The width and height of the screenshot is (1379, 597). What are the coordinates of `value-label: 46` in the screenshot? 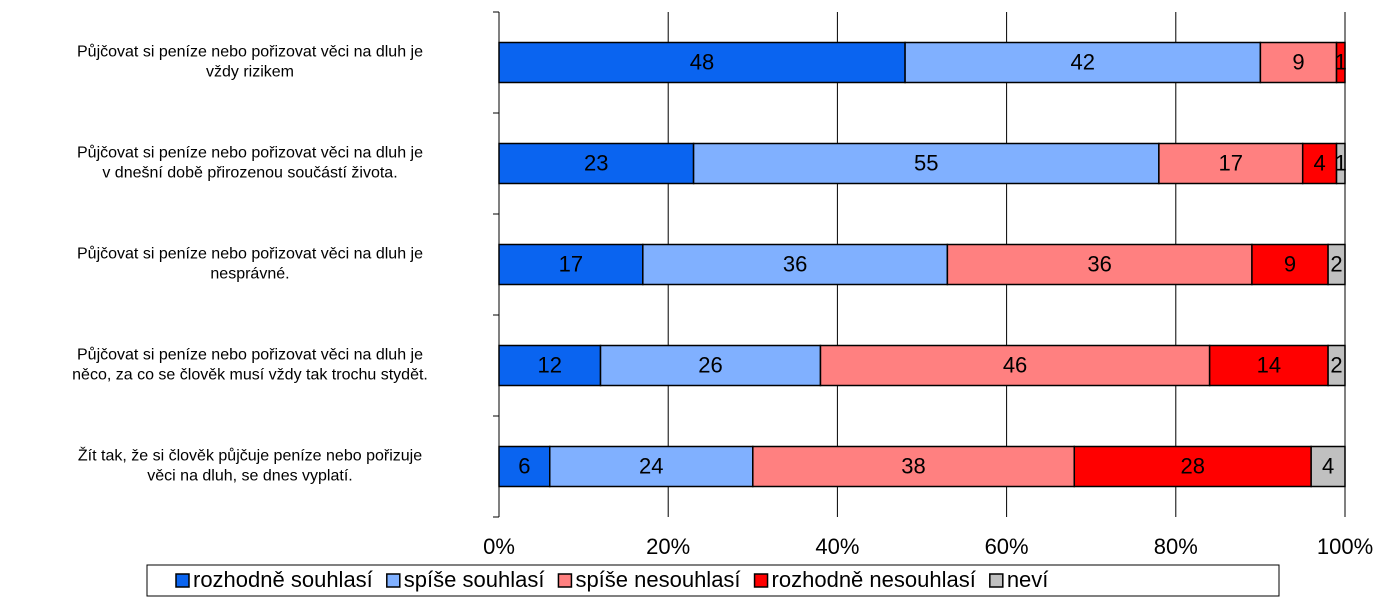 It's located at (1015, 364).